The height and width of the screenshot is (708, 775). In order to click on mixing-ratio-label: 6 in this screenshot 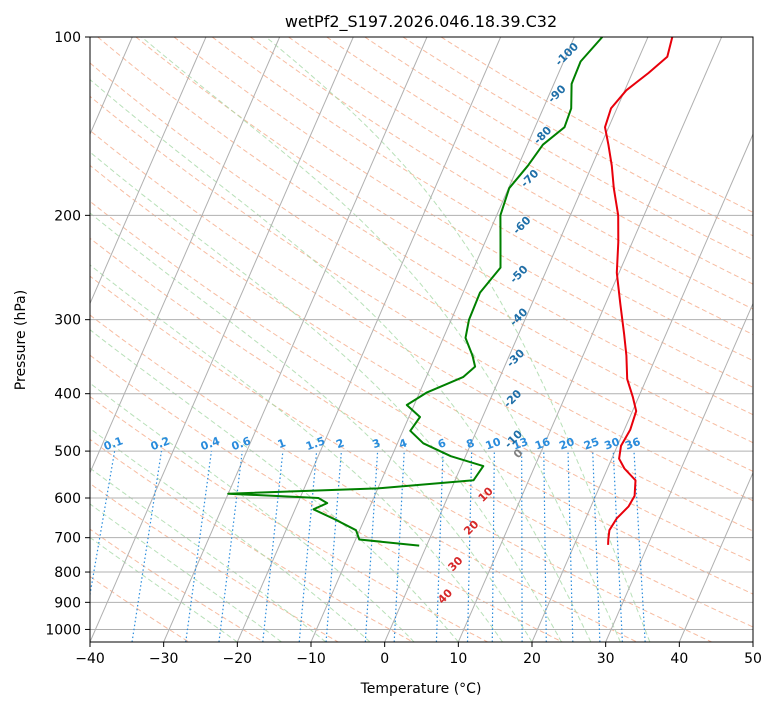, I will do `click(442, 443)`.